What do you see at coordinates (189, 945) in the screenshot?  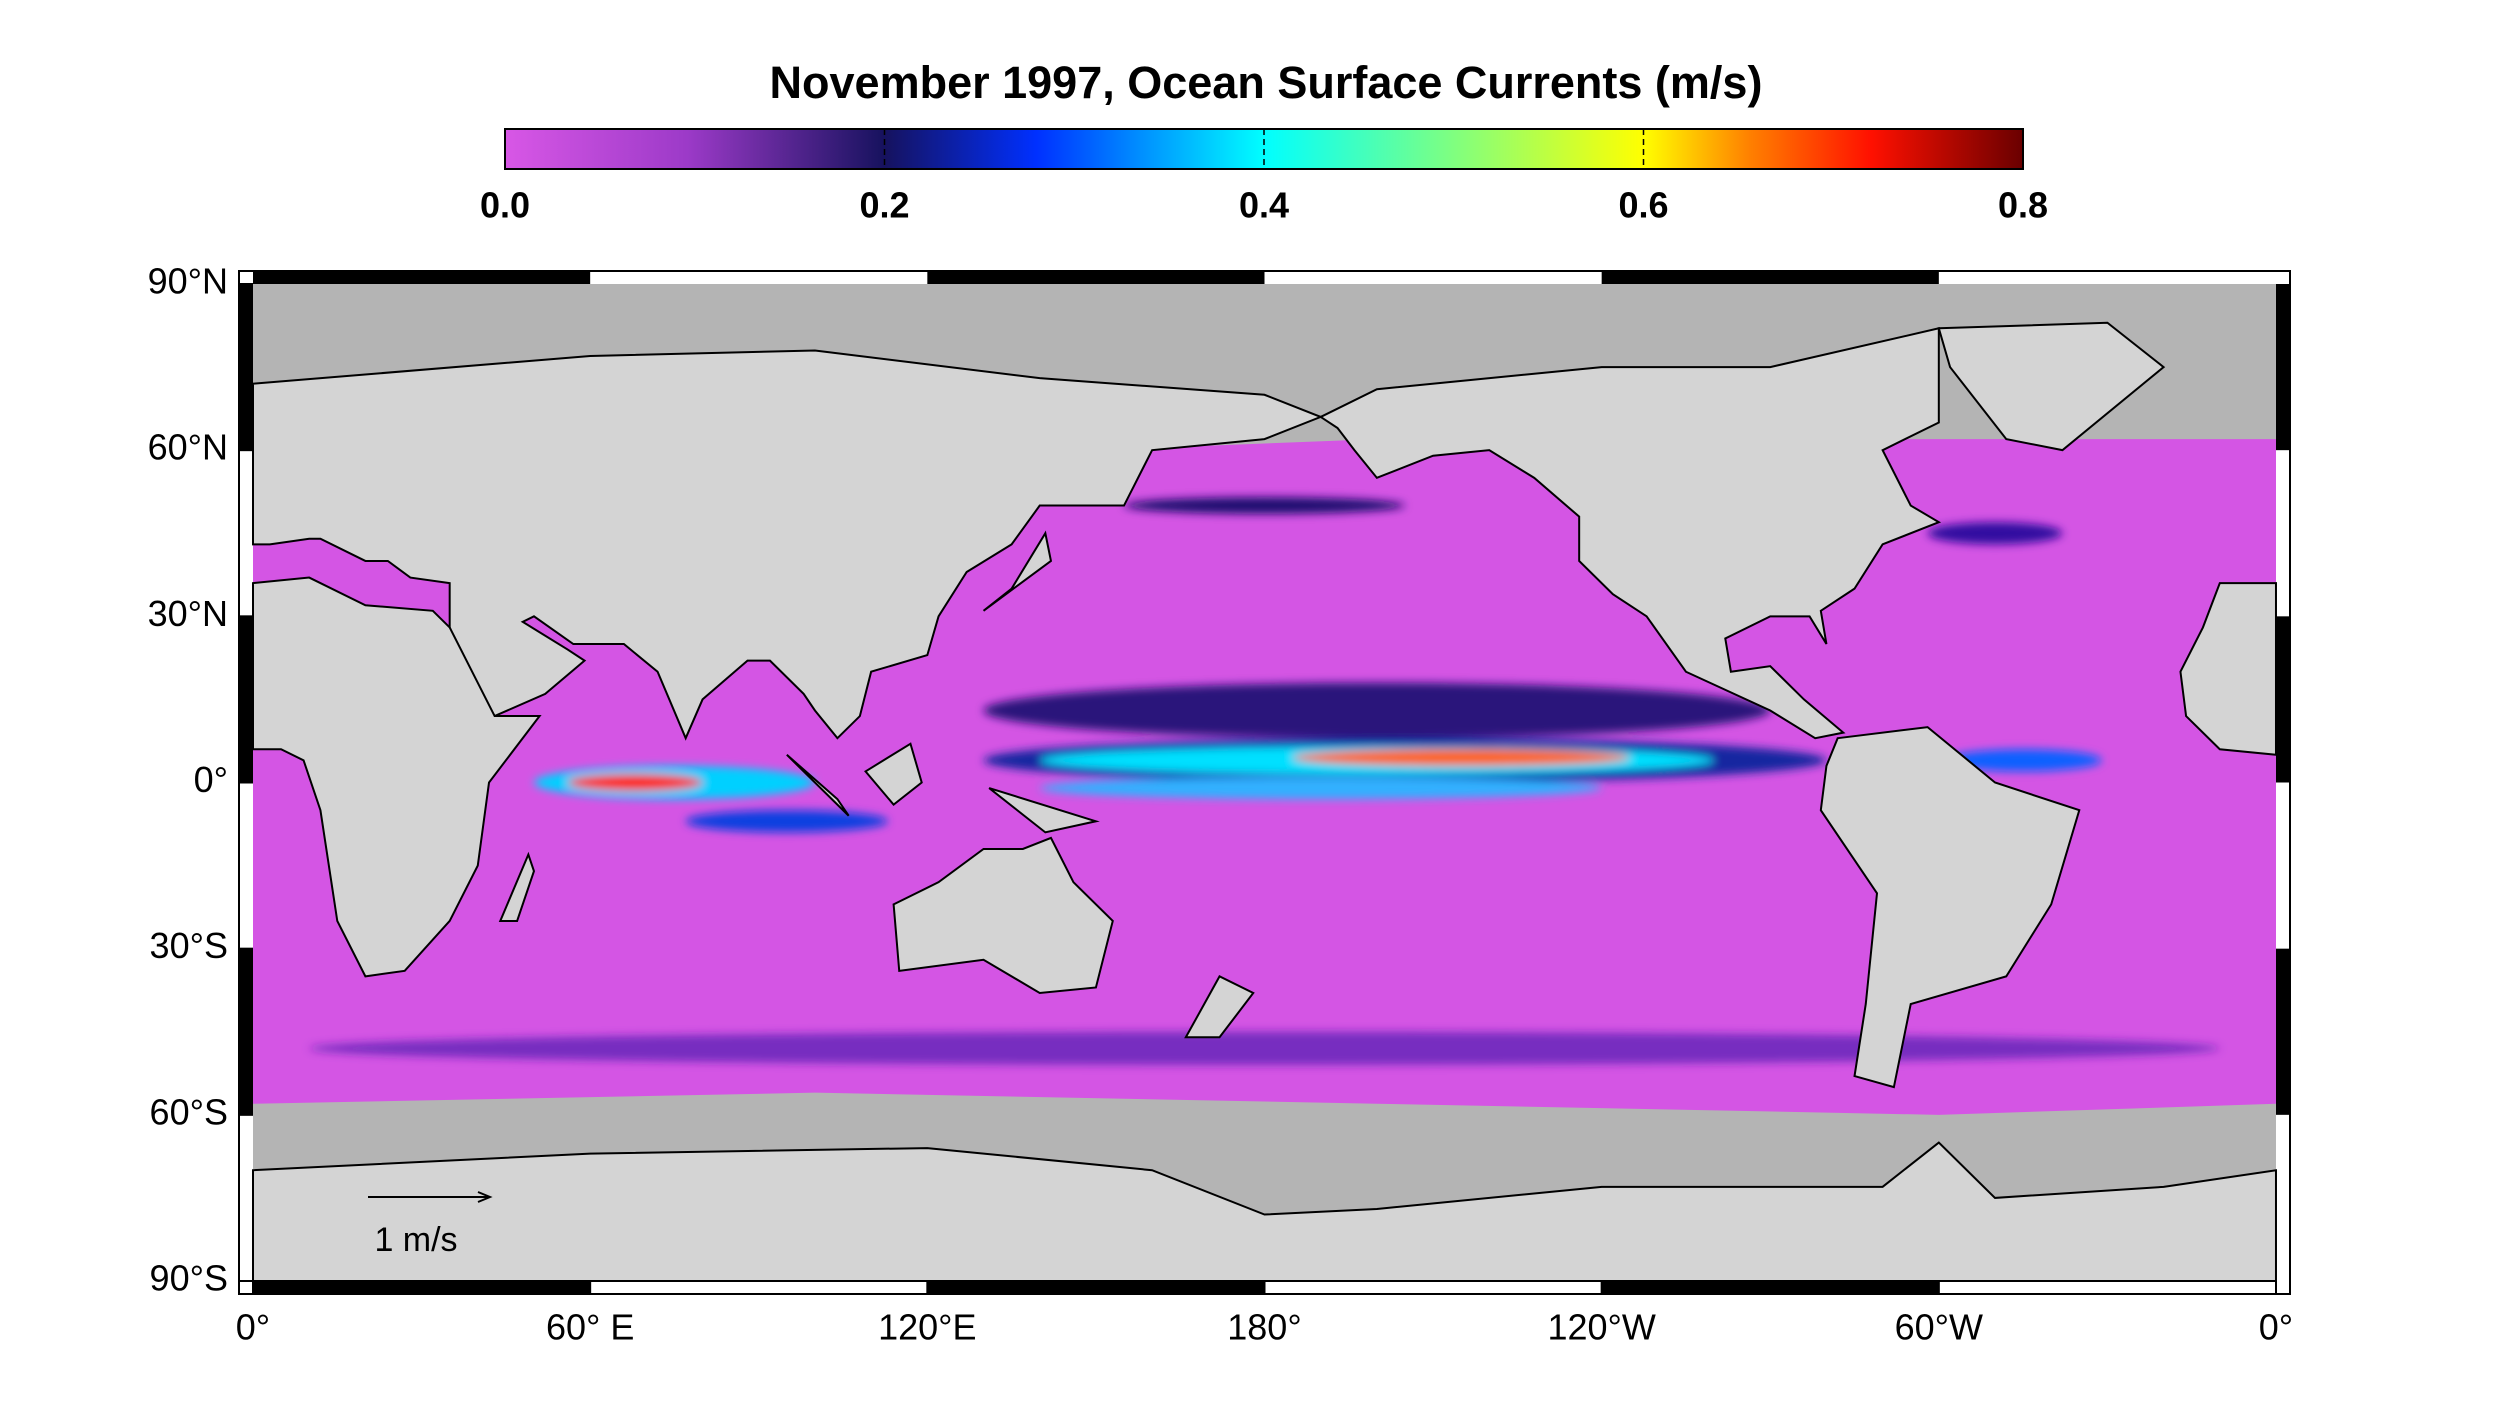 I see `y-tick-label: 30°S` at bounding box center [189, 945].